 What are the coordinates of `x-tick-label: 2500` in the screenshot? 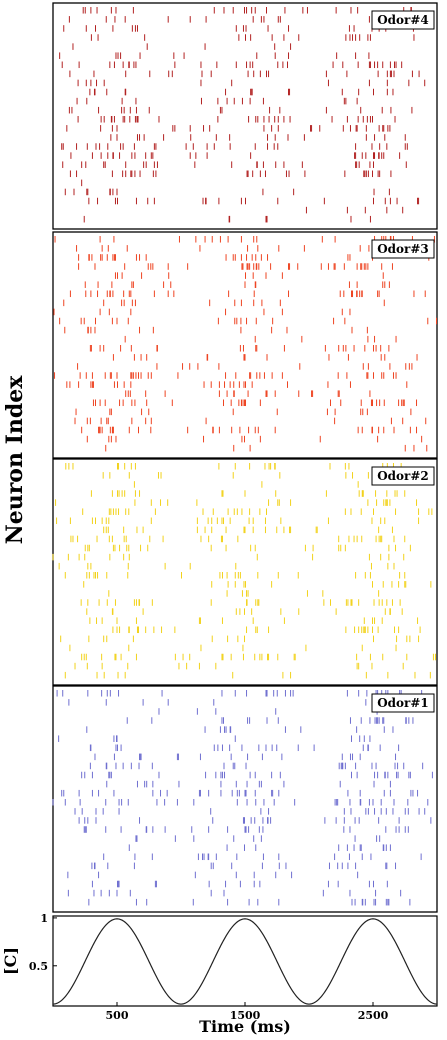 It's located at (373, 1015).